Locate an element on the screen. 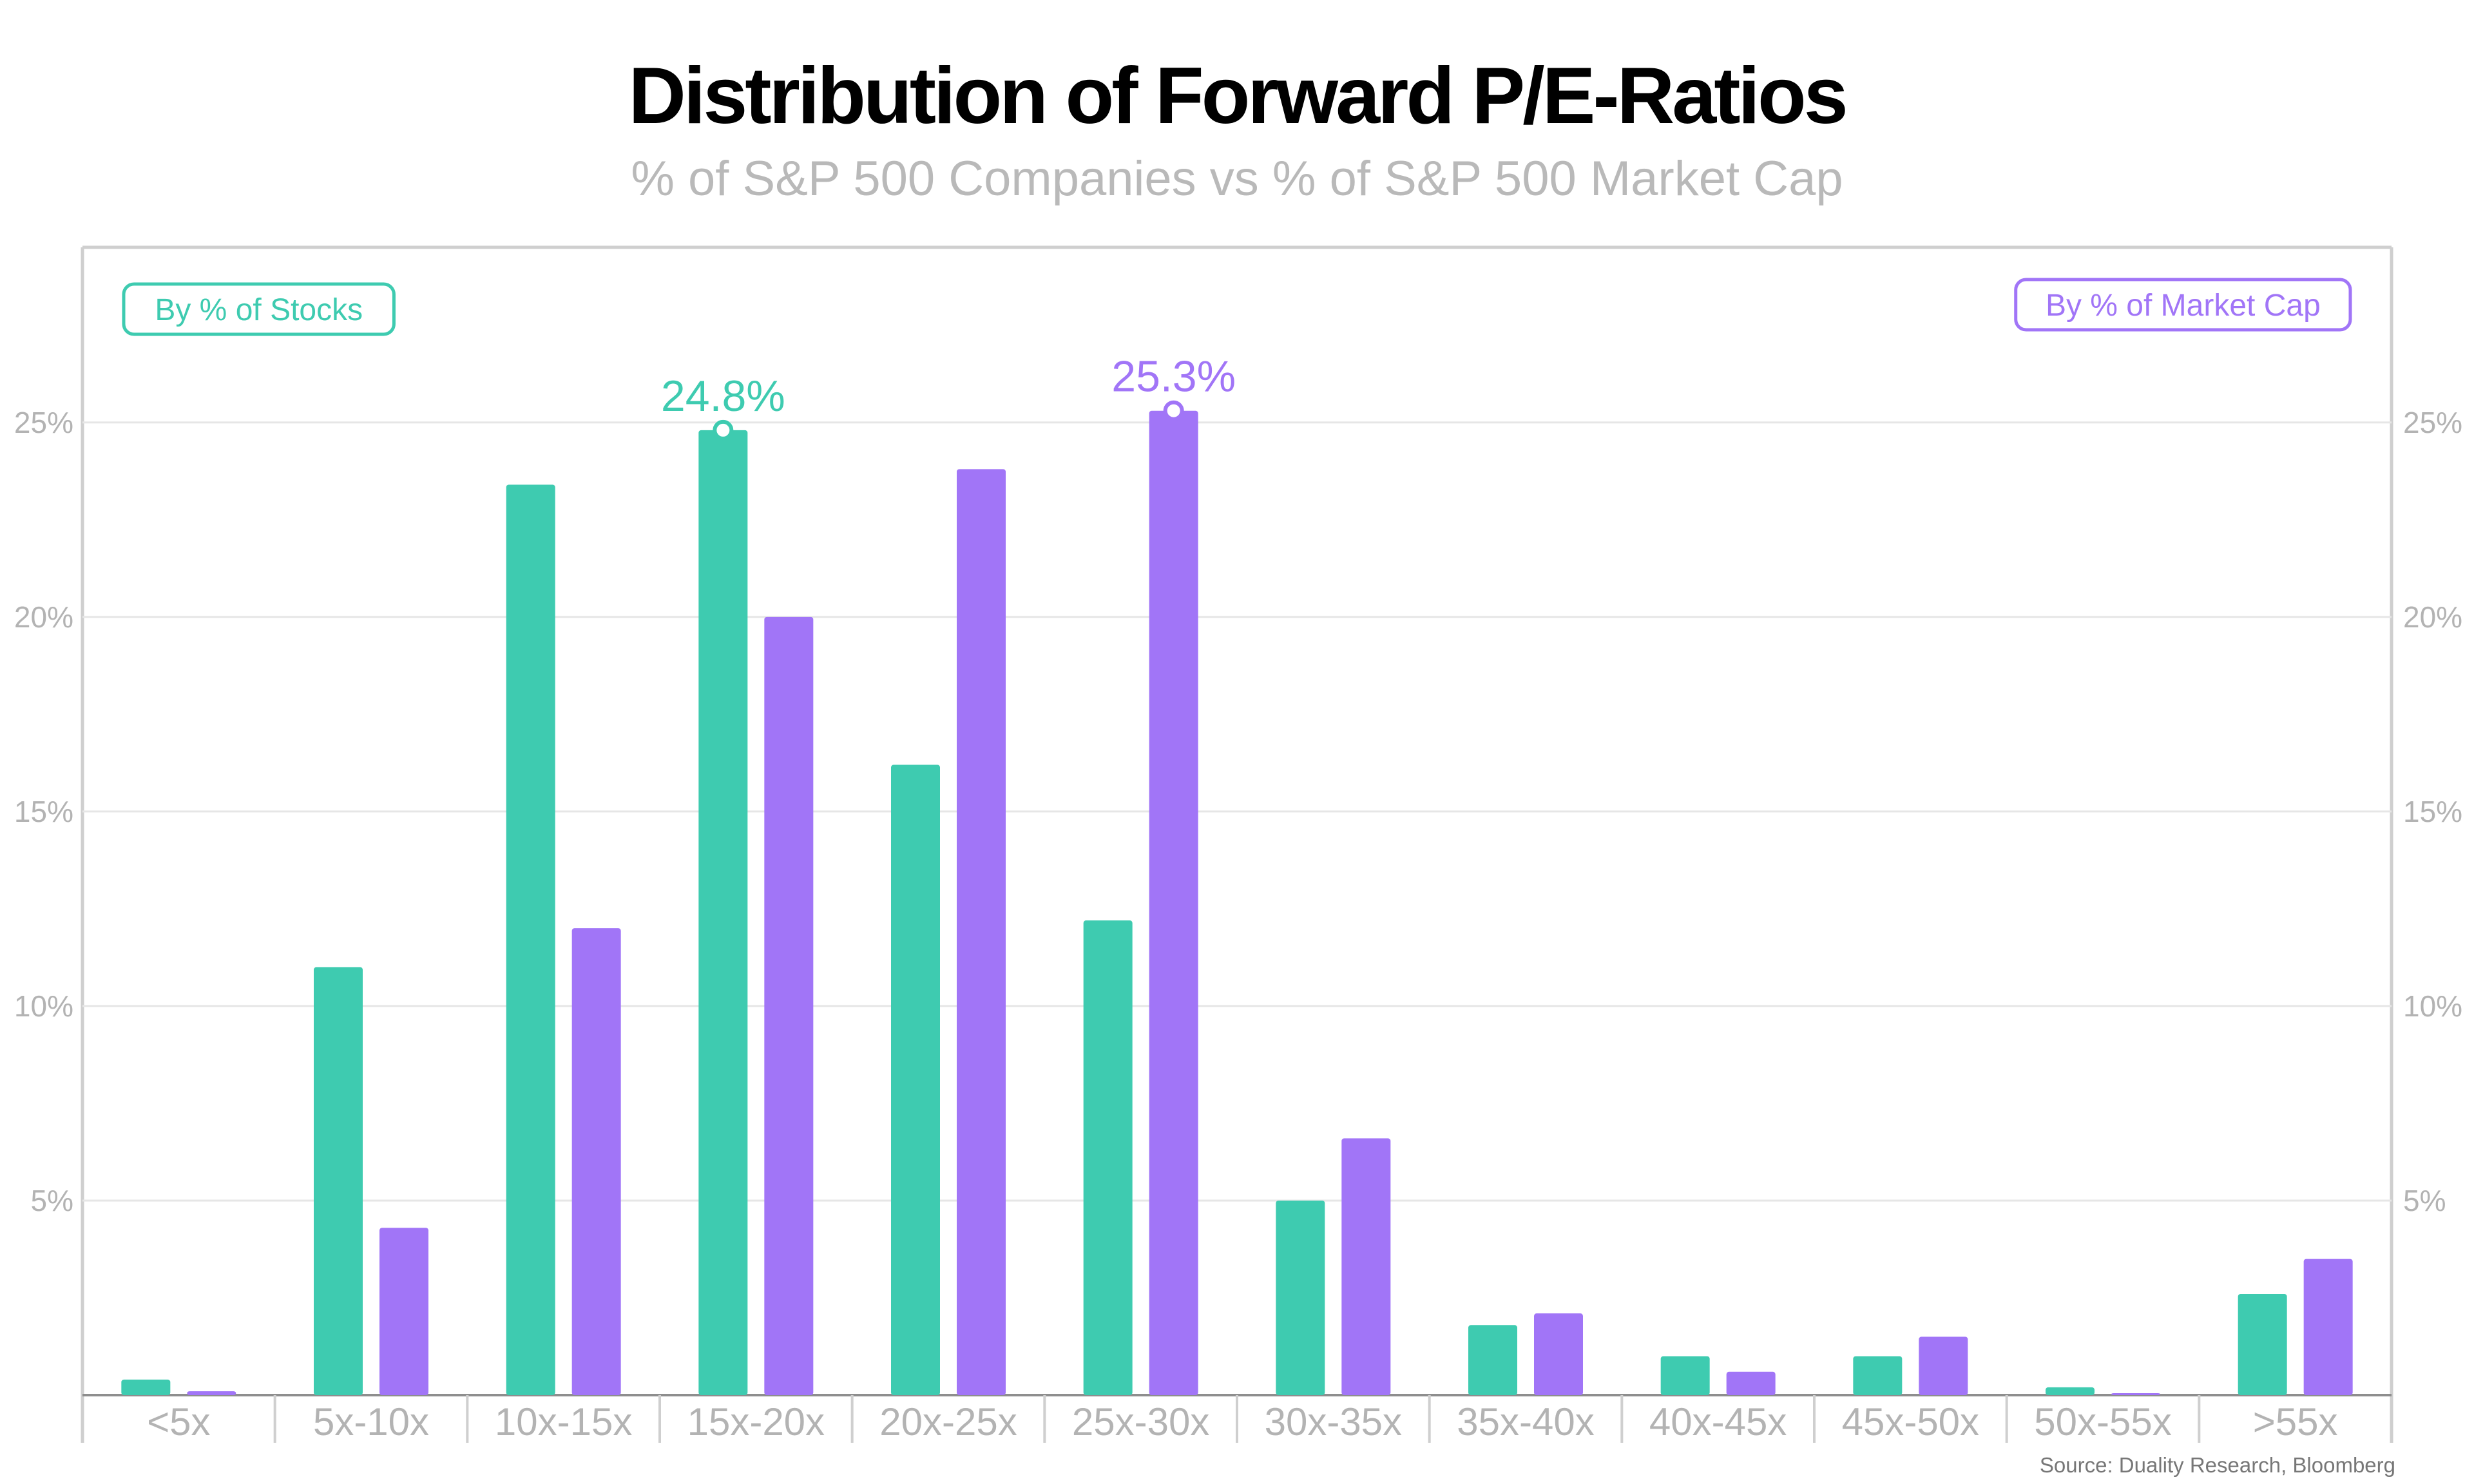 Image resolution: width=2474 pixels, height=1484 pixels. x-tick-label: >55x is located at coordinates (2295, 1421).